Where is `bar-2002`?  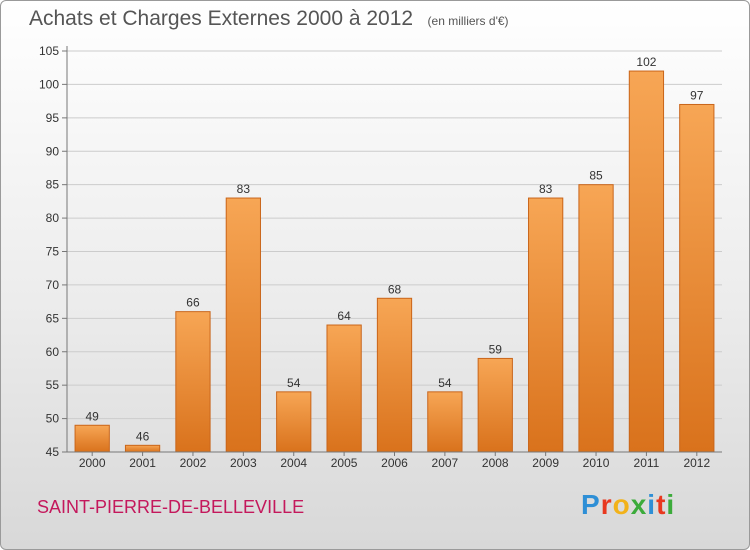 bar-2002 is located at coordinates (193, 382).